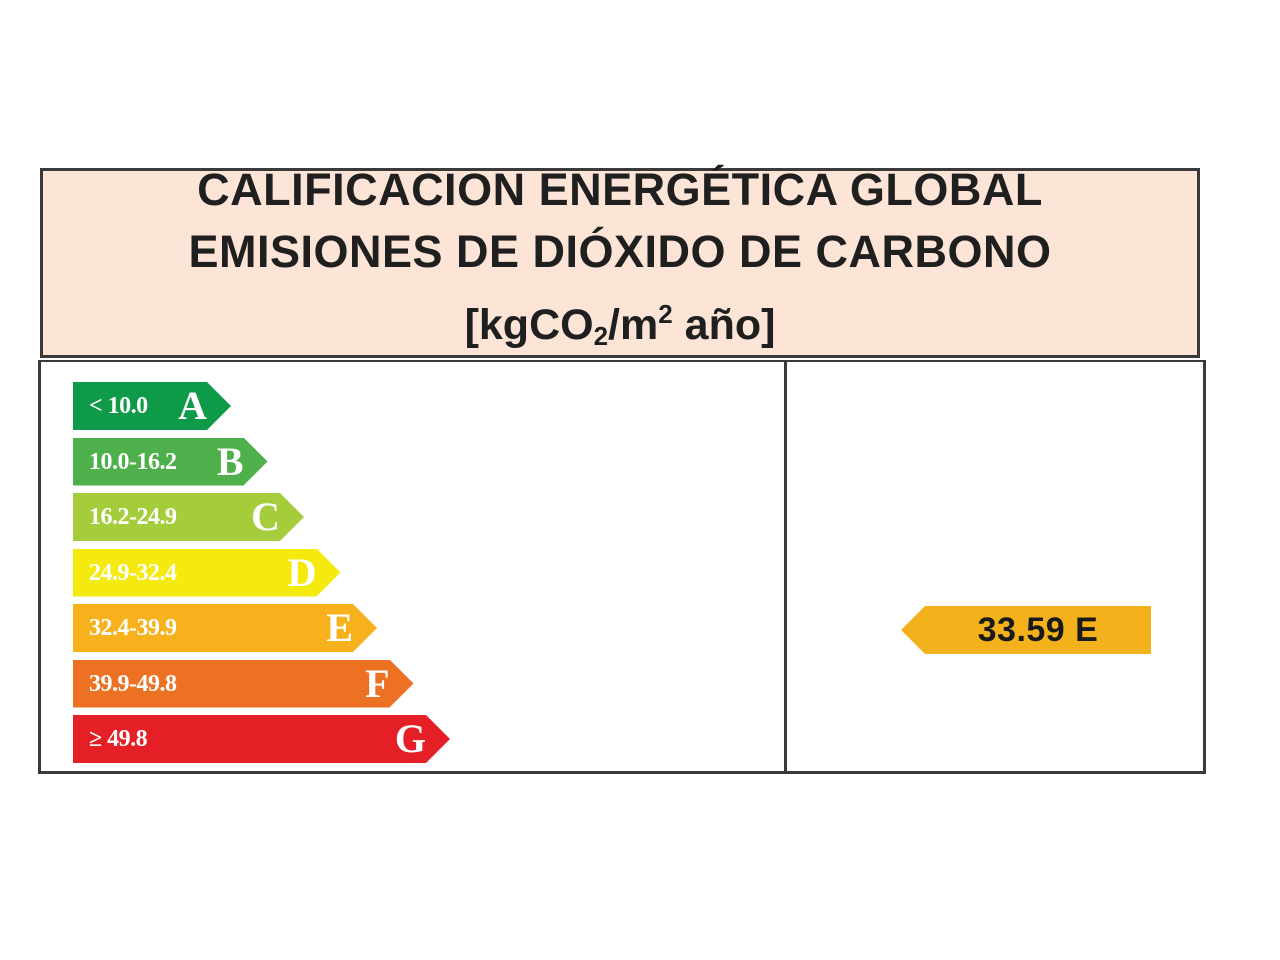 The width and height of the screenshot is (1280, 960). What do you see at coordinates (339, 627) in the screenshot?
I see `scale-letter-e: E` at bounding box center [339, 627].